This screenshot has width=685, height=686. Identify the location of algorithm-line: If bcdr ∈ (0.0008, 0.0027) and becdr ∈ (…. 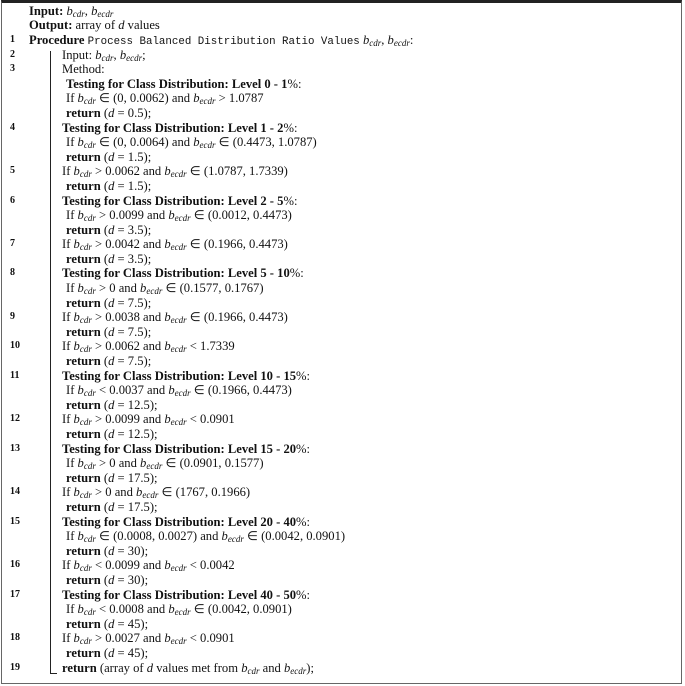
(341, 536).